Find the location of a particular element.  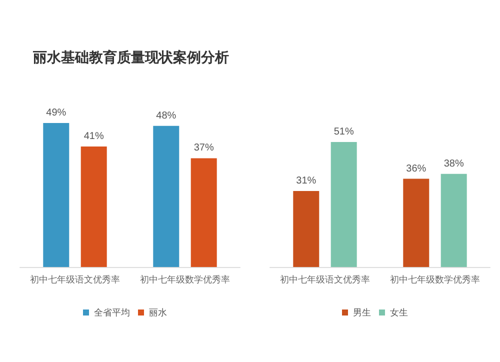

data-label: 48% is located at coordinates (166, 116).